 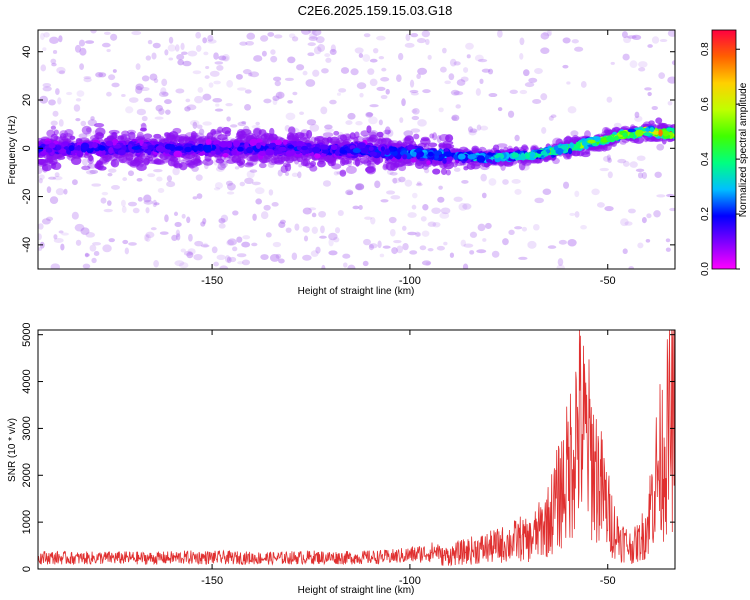 What do you see at coordinates (608, 581) in the screenshot?
I see `snr-x-tick-label: -50` at bounding box center [608, 581].